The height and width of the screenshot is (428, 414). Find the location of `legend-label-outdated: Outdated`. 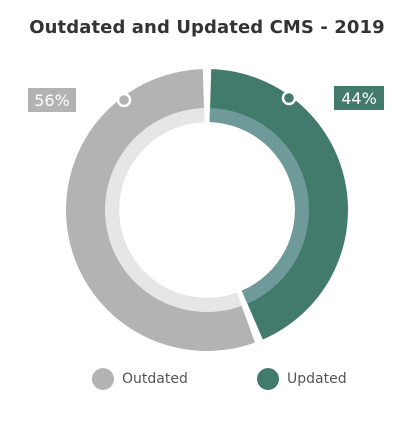

legend-label-outdated: Outdated is located at coordinates (155, 379).